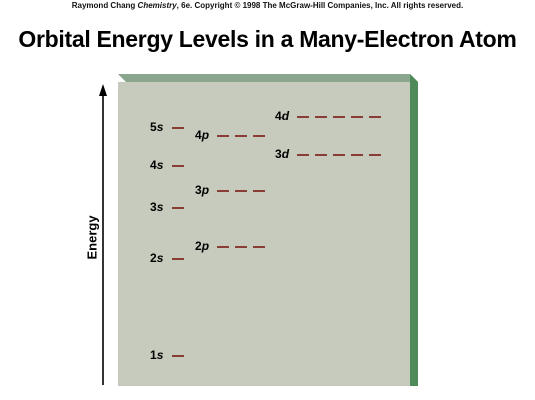  I want to click on level-label-5s: 5s, so click(156, 127).